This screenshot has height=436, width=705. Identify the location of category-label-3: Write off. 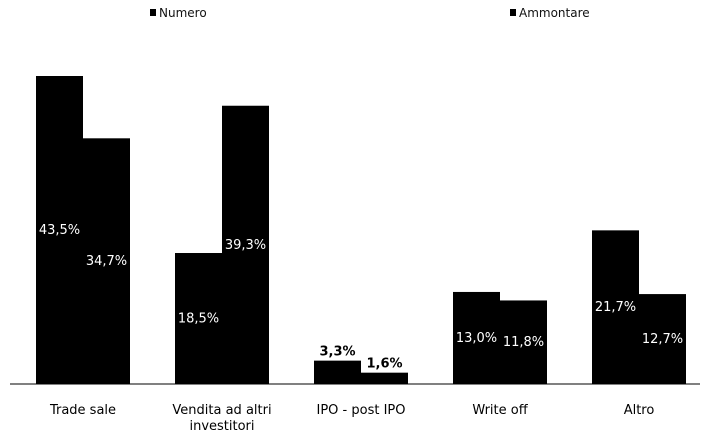
(500, 410).